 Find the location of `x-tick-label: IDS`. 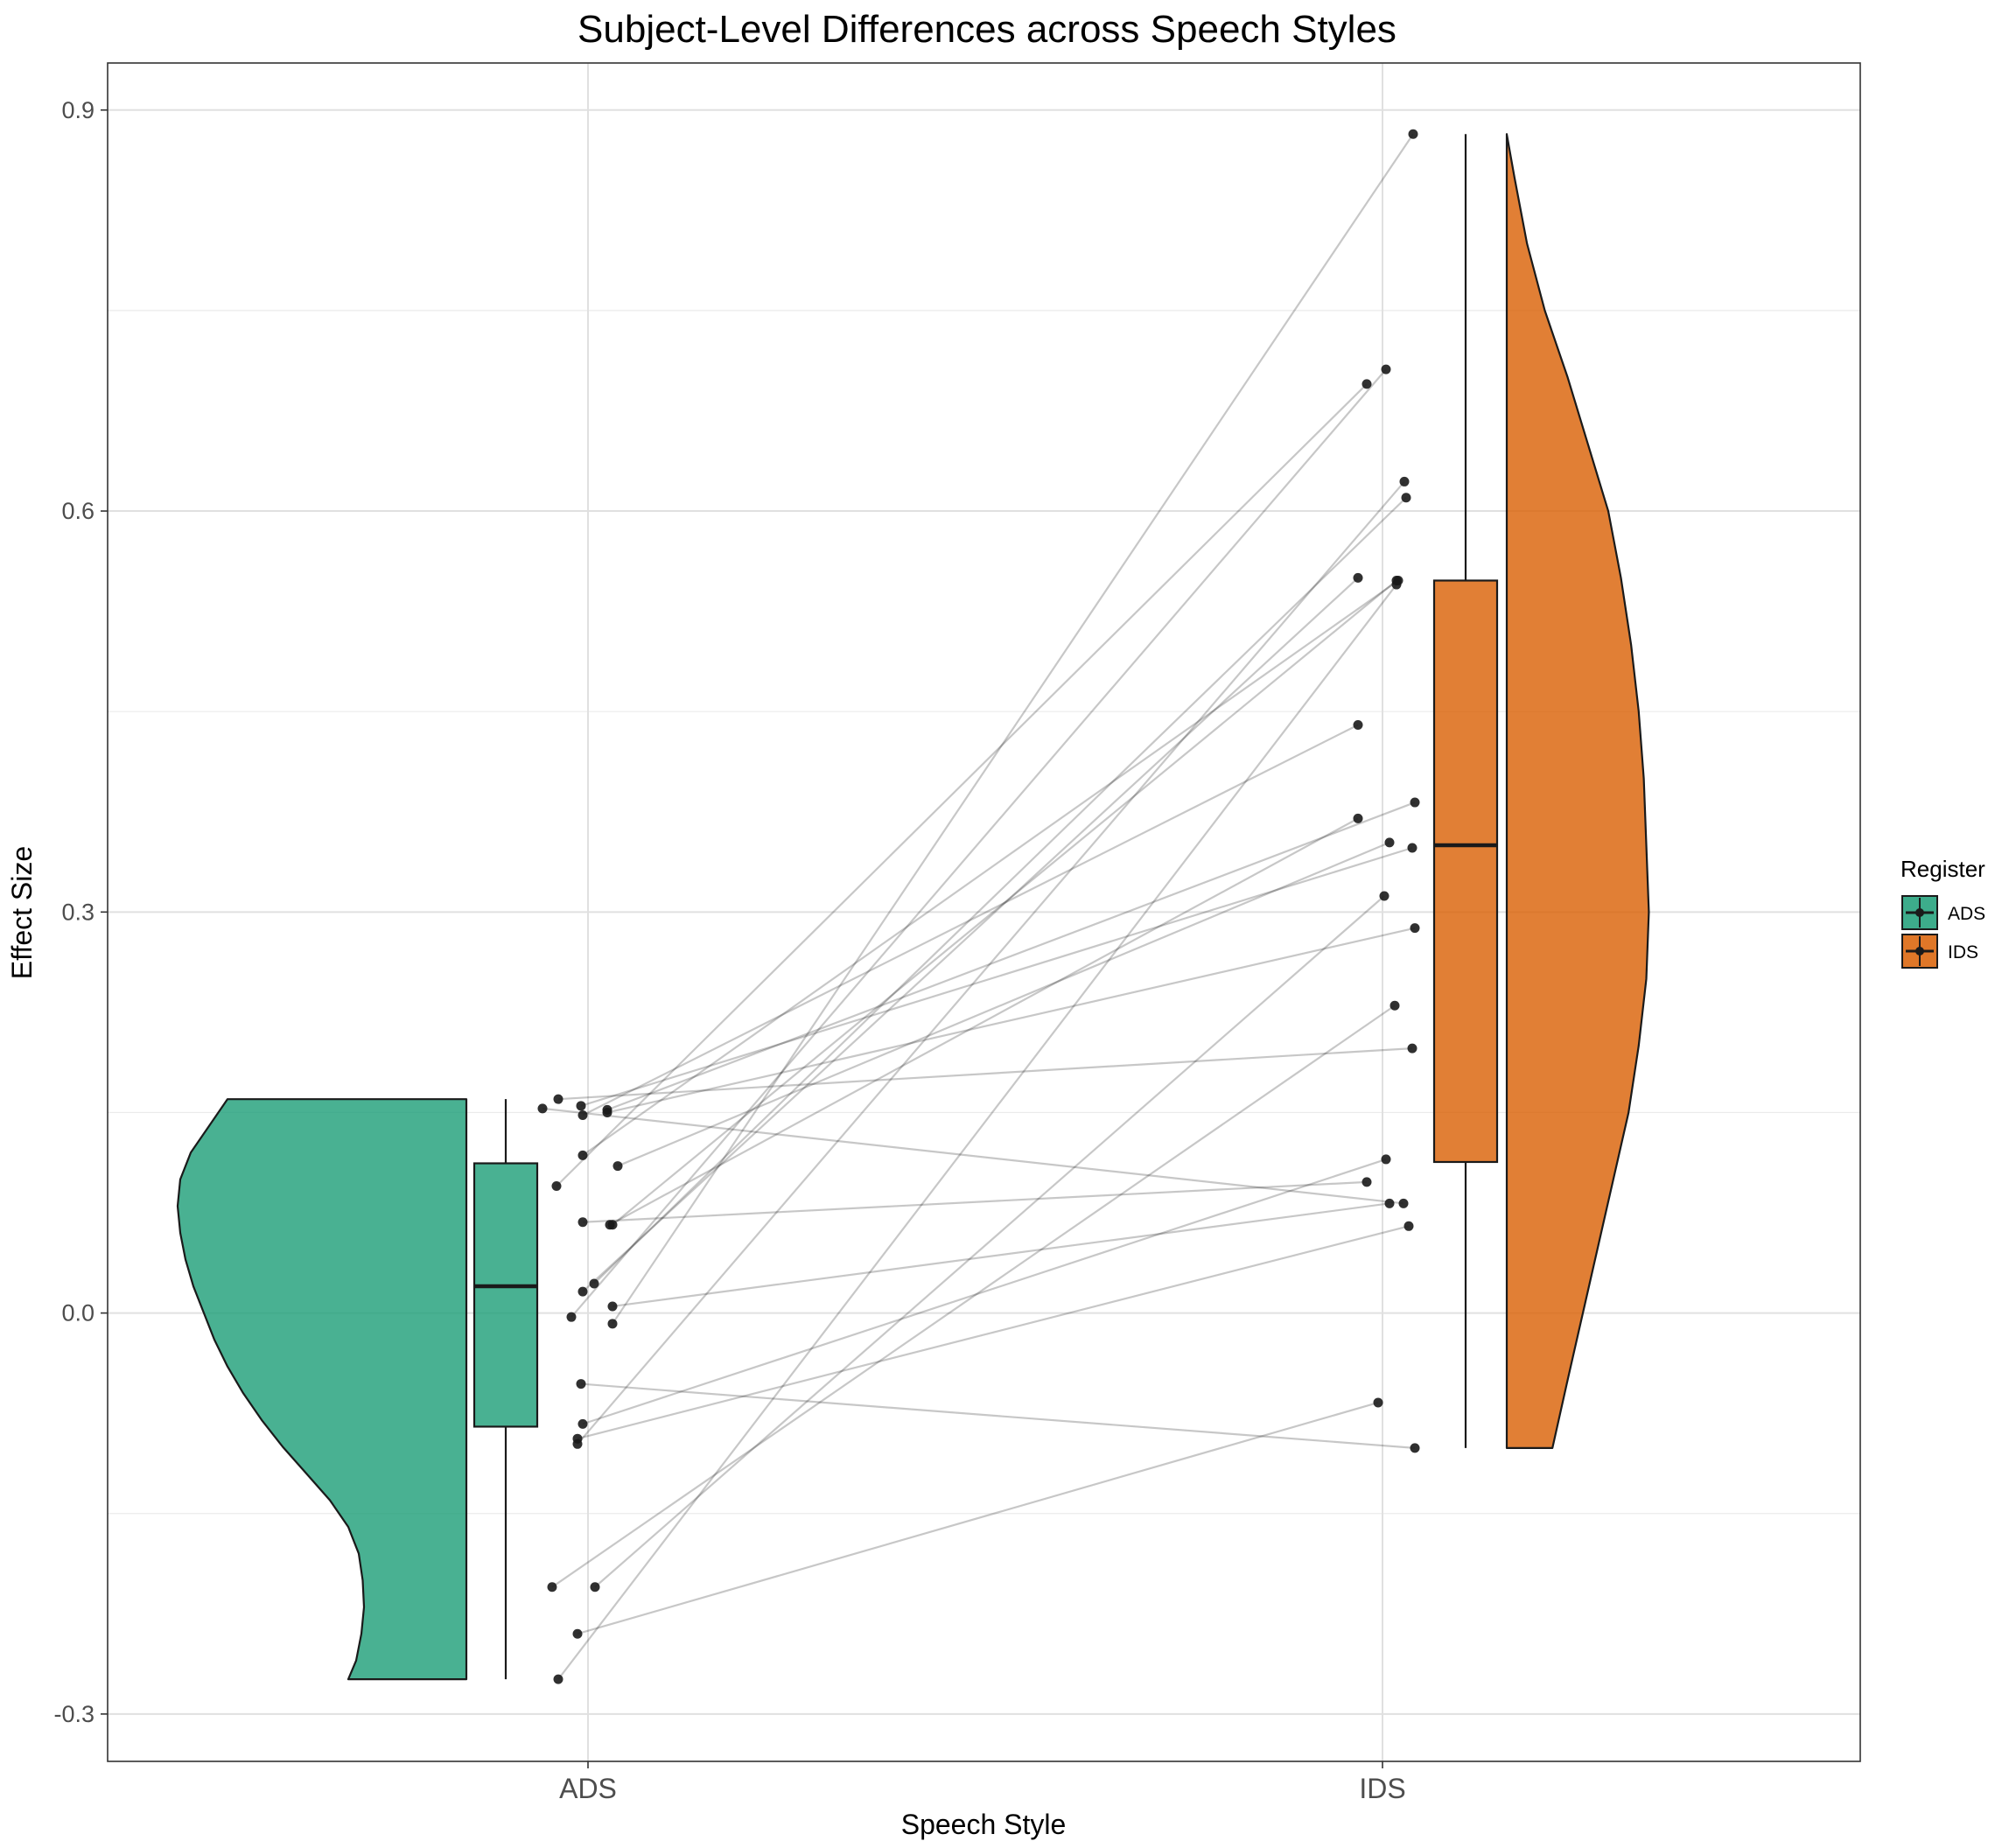

x-tick-label: IDS is located at coordinates (1382, 1788).